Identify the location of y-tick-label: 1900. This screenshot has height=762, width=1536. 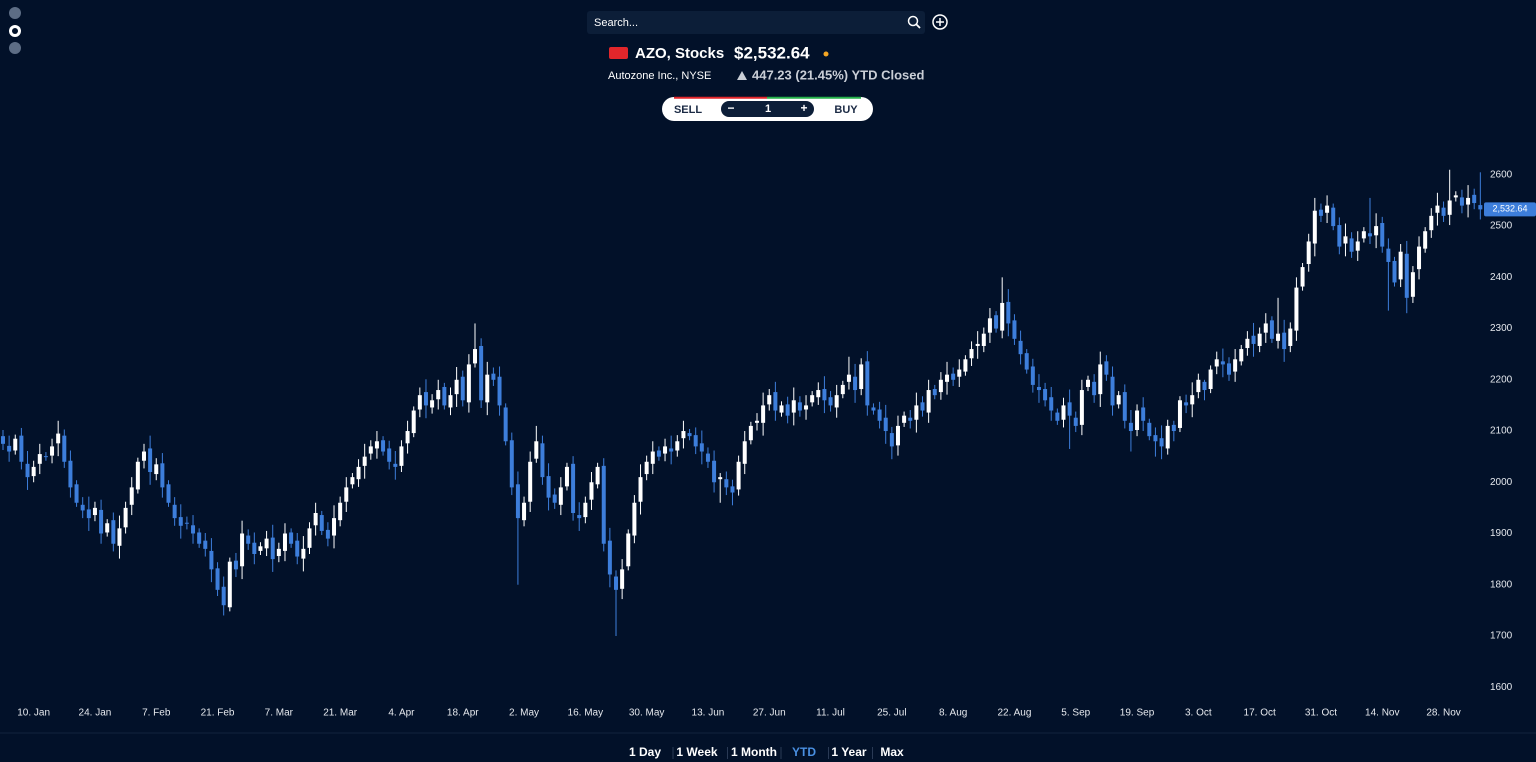
(1501, 533).